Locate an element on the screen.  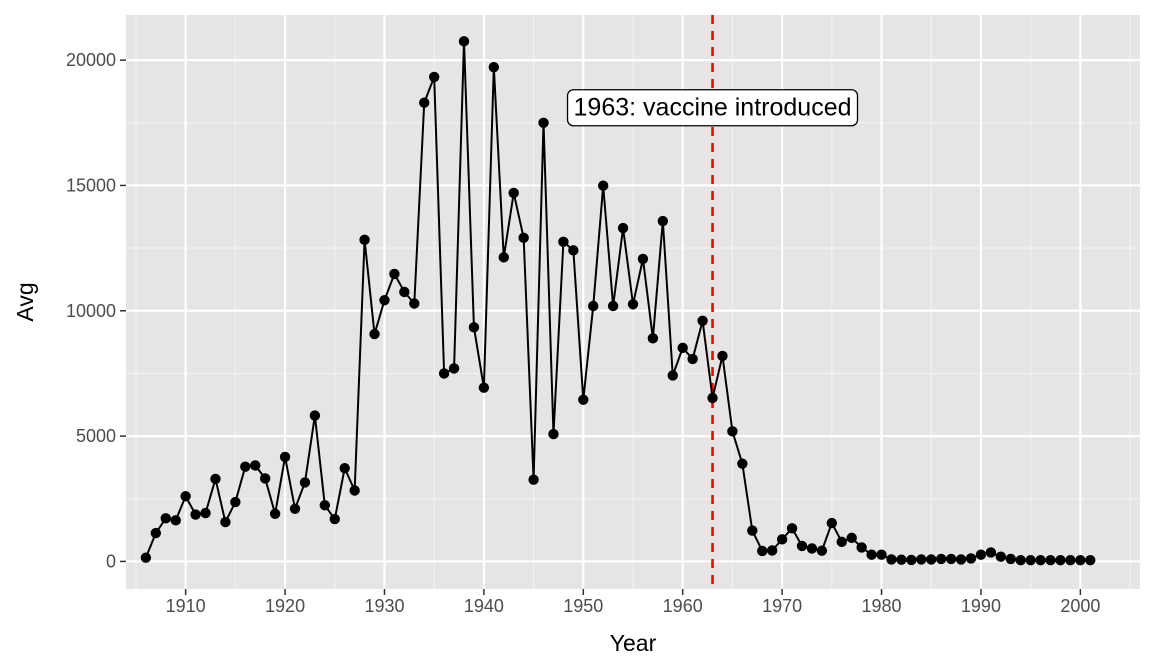
y-axis: 0 5000 10000 15000 20000 is located at coordinates (96, 310).